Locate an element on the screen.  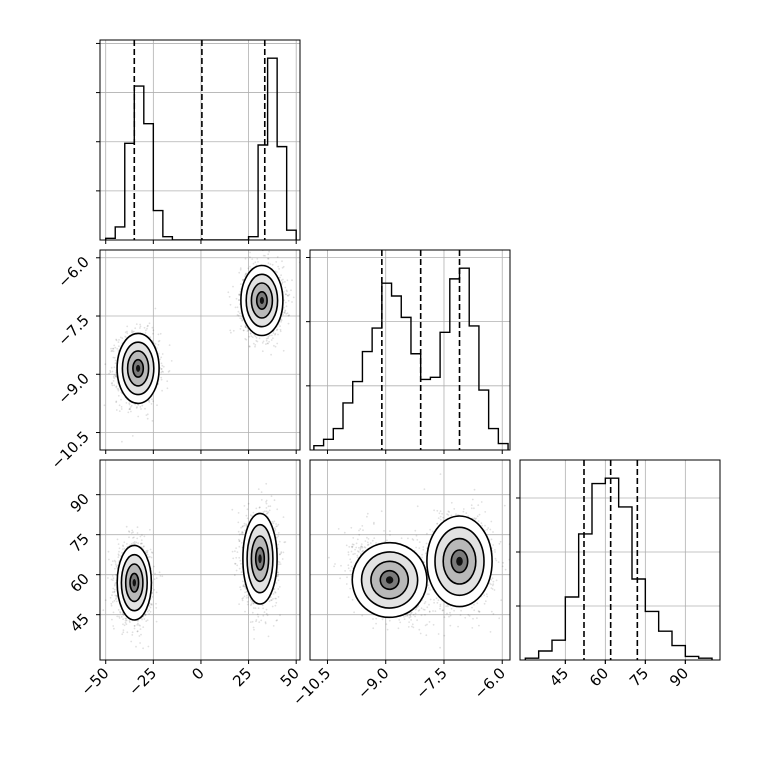
scatter-panel-p1_vs_p0 is located at coordinates (200, 350).